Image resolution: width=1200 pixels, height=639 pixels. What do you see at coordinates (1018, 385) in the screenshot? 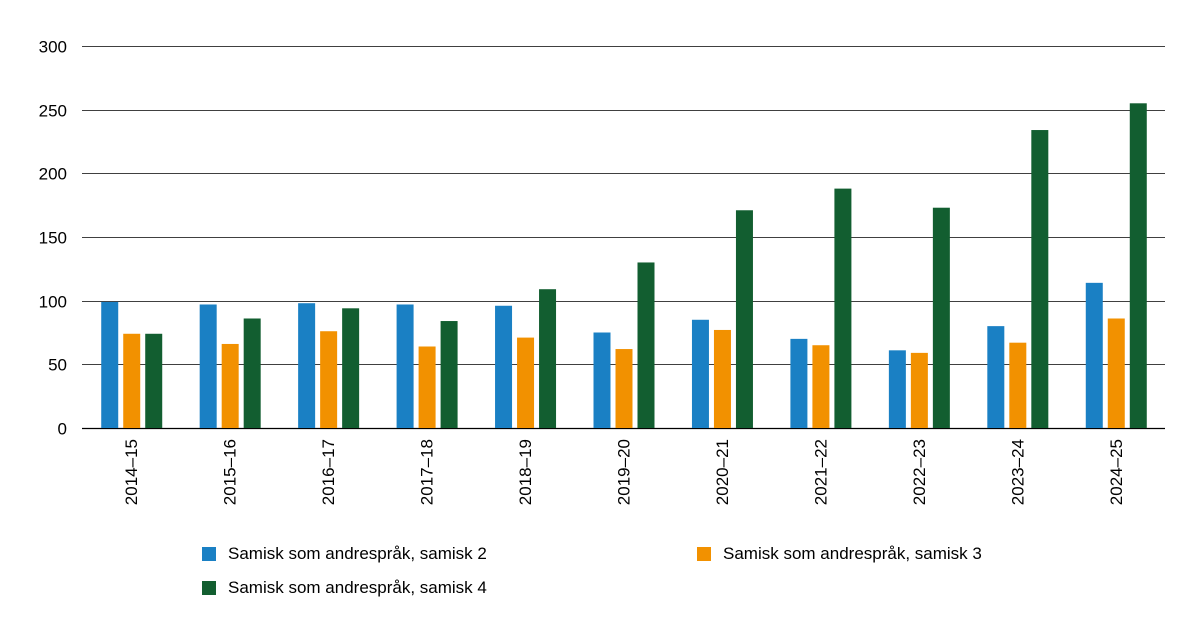
I see `bar-2023–24-series-2` at bounding box center [1018, 385].